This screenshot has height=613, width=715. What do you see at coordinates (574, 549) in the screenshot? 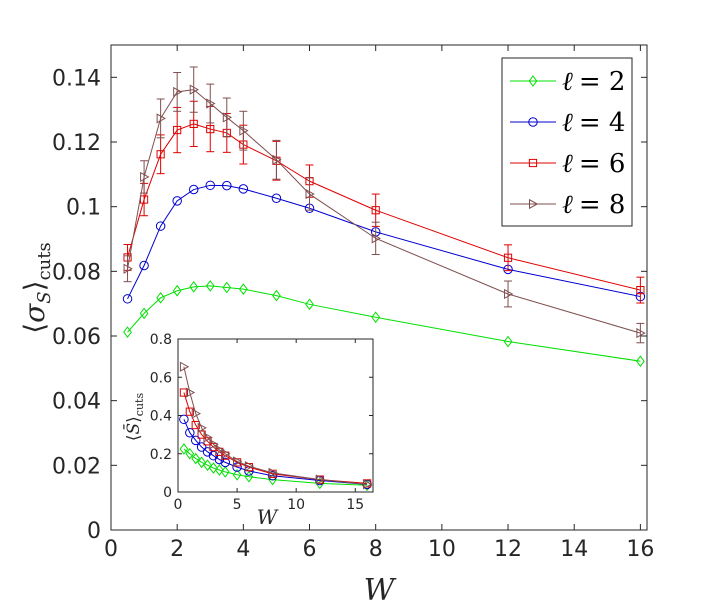
I see `x-tick-label: 14` at bounding box center [574, 549].